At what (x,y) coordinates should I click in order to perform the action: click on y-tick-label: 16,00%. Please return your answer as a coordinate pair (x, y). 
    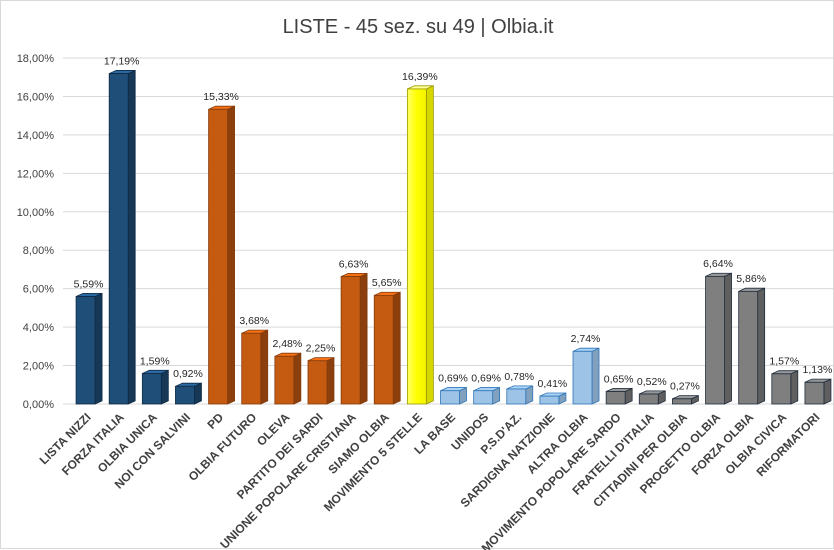
    Looking at the image, I should click on (36, 97).